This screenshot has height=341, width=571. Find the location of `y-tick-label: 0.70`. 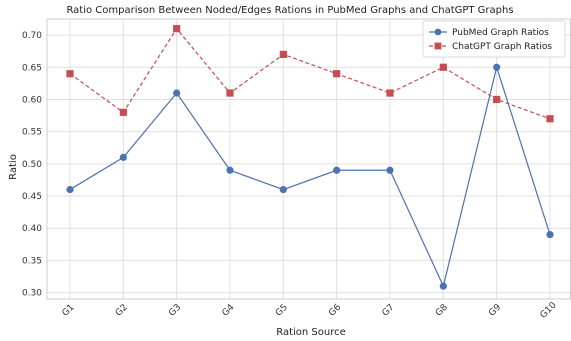

y-tick-label: 0.70 is located at coordinates (32, 36).